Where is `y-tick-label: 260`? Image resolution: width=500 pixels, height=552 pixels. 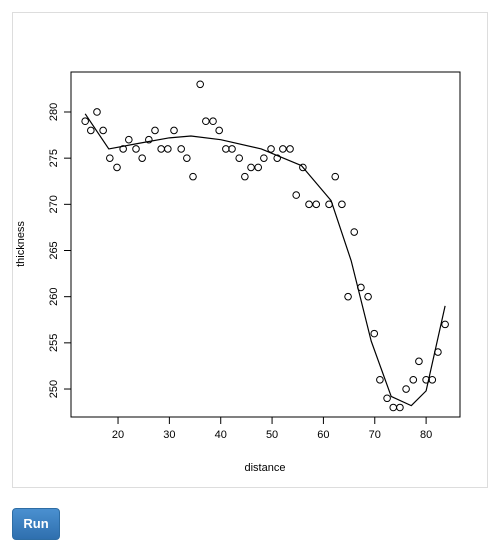 y-tick-label: 260 is located at coordinates (54, 296).